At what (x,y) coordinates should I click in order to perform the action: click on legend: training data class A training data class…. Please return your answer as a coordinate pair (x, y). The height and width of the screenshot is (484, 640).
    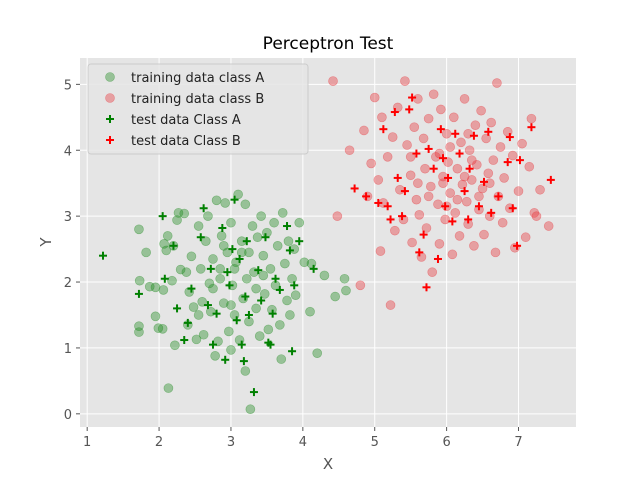
    Looking at the image, I should click on (198, 109).